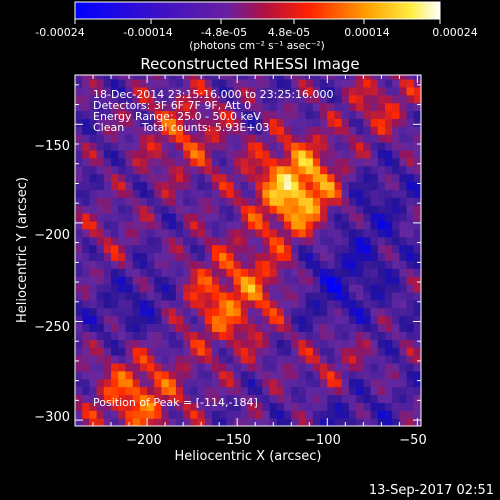 This screenshot has width=500, height=500. I want to click on colorbar-tick-label: 0.00014, so click(367, 32).